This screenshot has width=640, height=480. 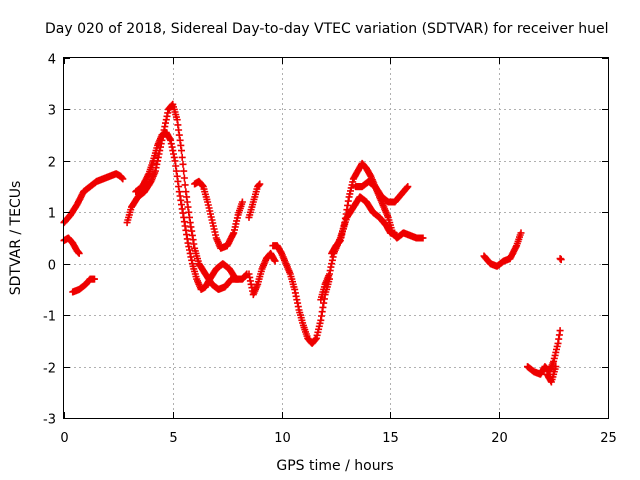 What do you see at coordinates (334, 466) in the screenshot?
I see `x-axis-label: GPS time / hours` at bounding box center [334, 466].